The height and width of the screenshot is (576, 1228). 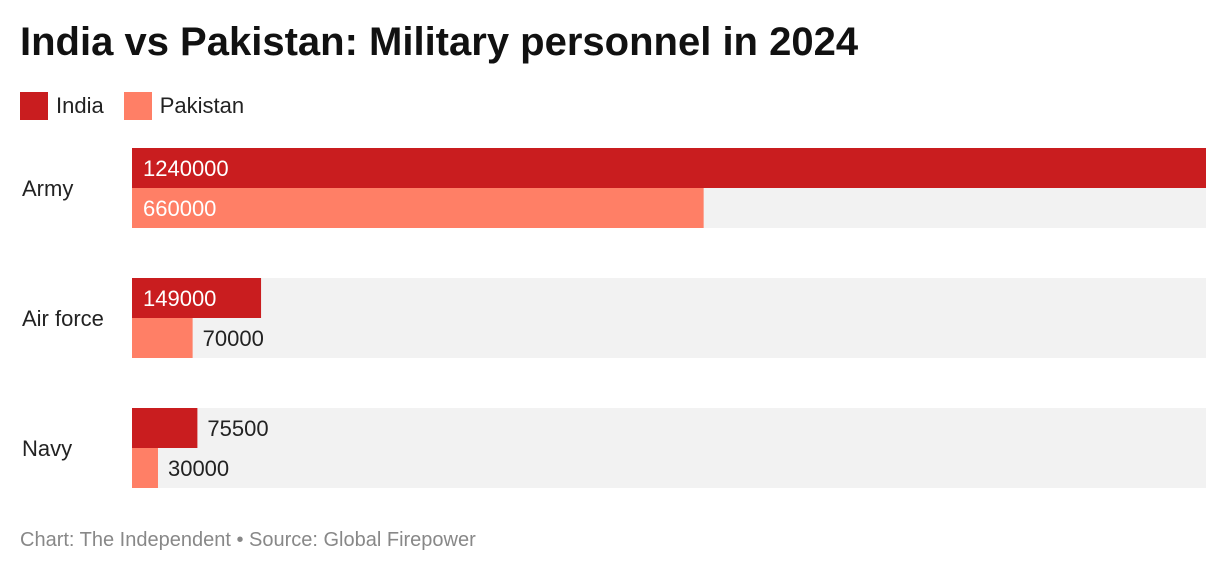 What do you see at coordinates (179, 298) in the screenshot?
I see `data-label-india-air-force: 149000` at bounding box center [179, 298].